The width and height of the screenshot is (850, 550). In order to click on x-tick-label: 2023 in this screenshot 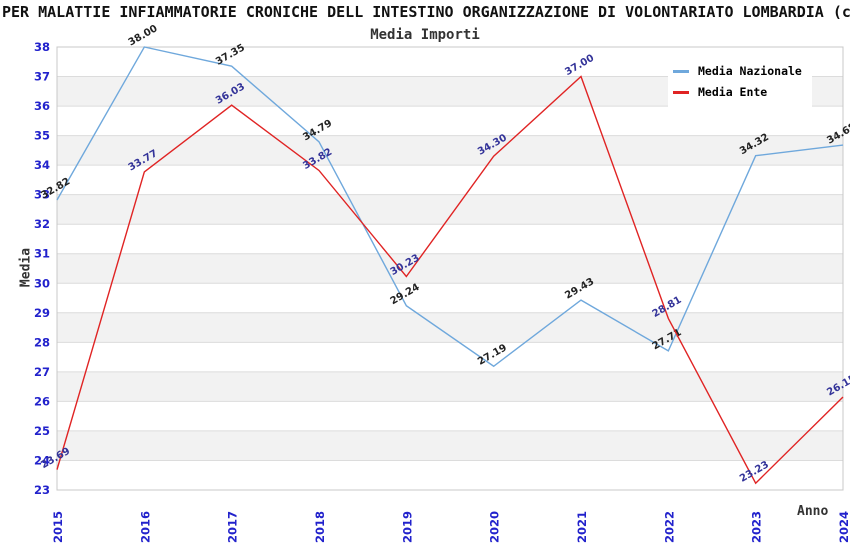, I will do `click(757, 527)`.